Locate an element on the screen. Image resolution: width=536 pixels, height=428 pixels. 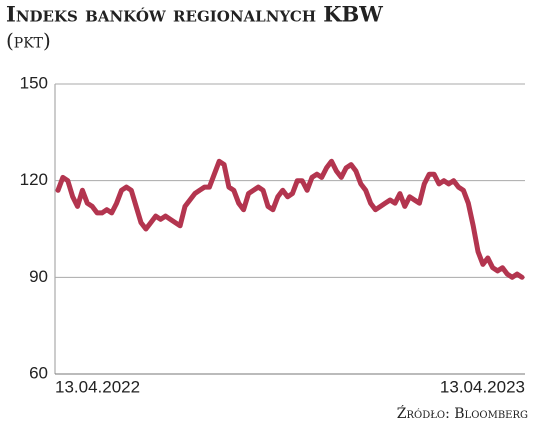
y-tick-label: 60 is located at coordinates (38, 372).